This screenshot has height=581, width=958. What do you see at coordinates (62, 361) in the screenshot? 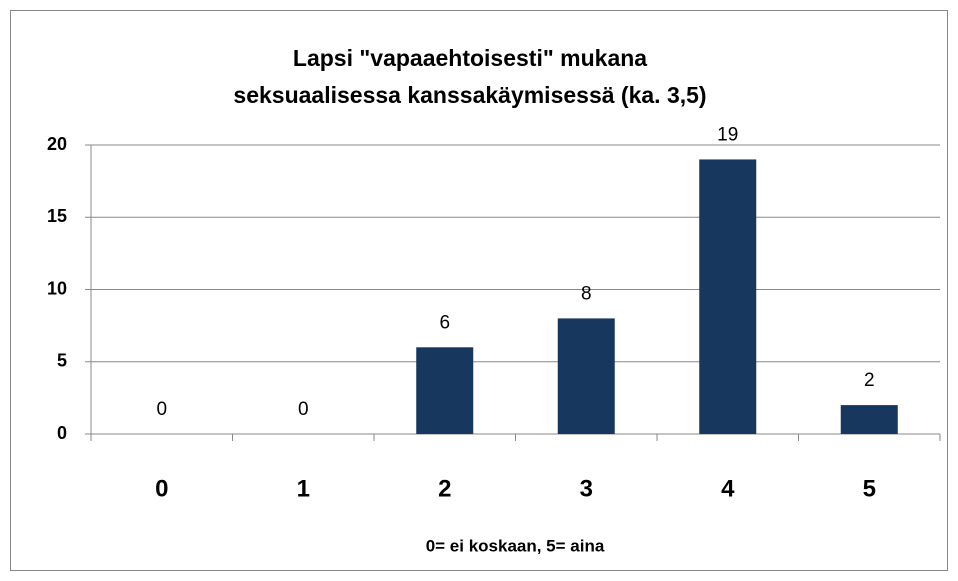
I see `y-tick-label: 5` at bounding box center [62, 361].